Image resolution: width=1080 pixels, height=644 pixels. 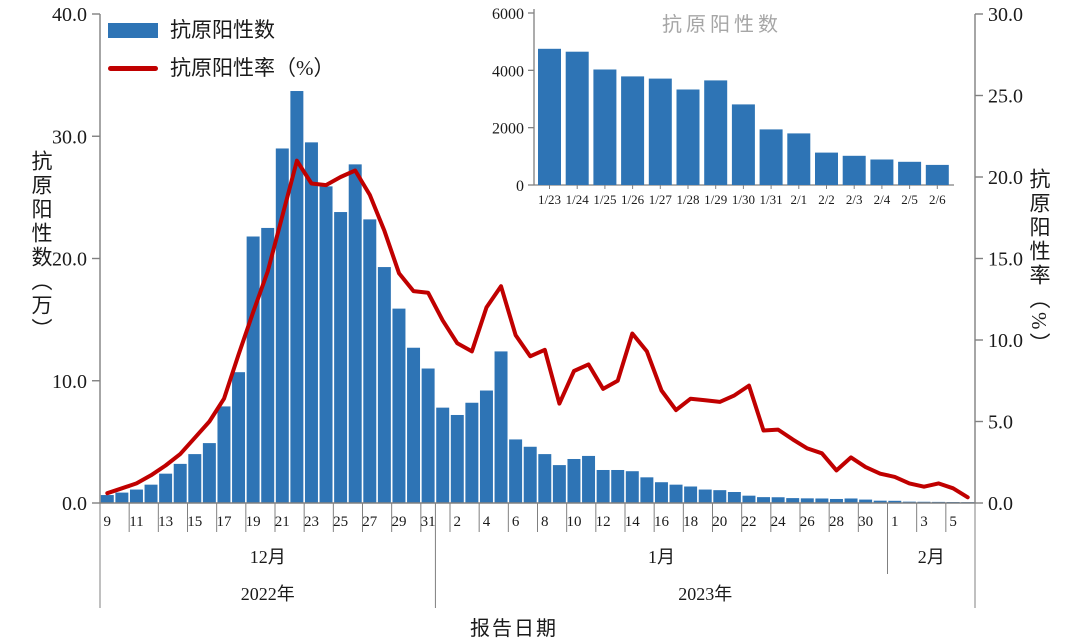 I want to click on bar-12/10, so click(x=122, y=497).